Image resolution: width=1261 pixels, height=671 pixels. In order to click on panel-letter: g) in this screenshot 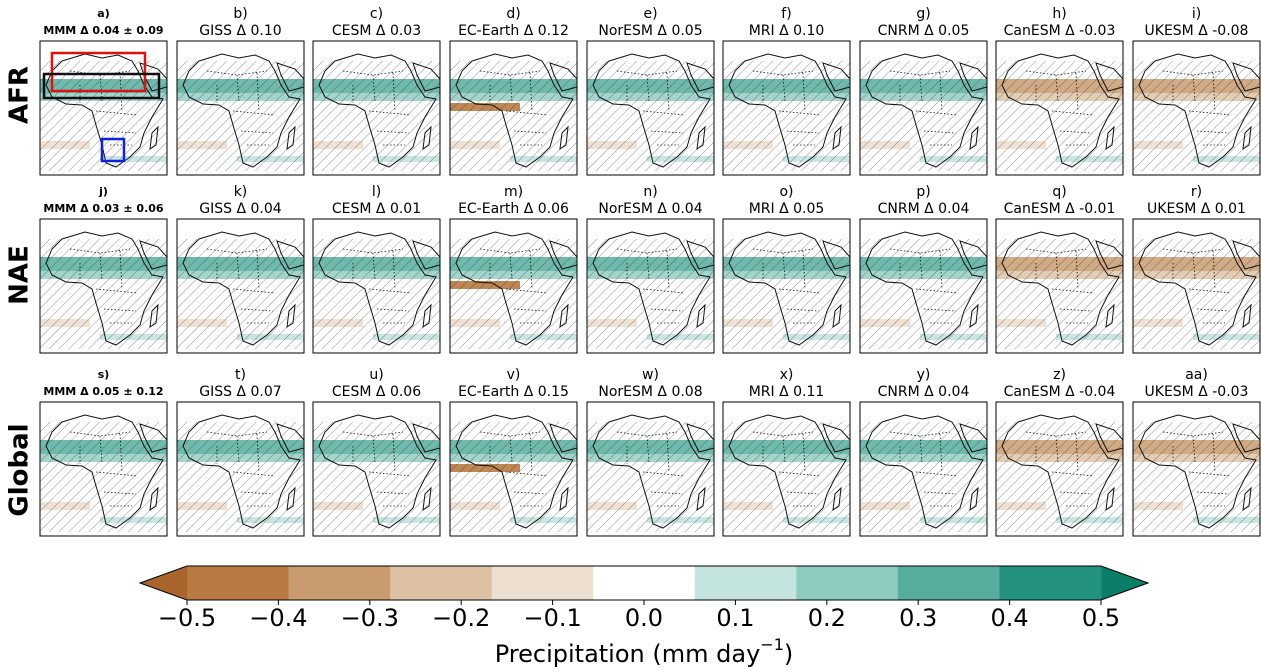, I will do `click(923, 14)`.